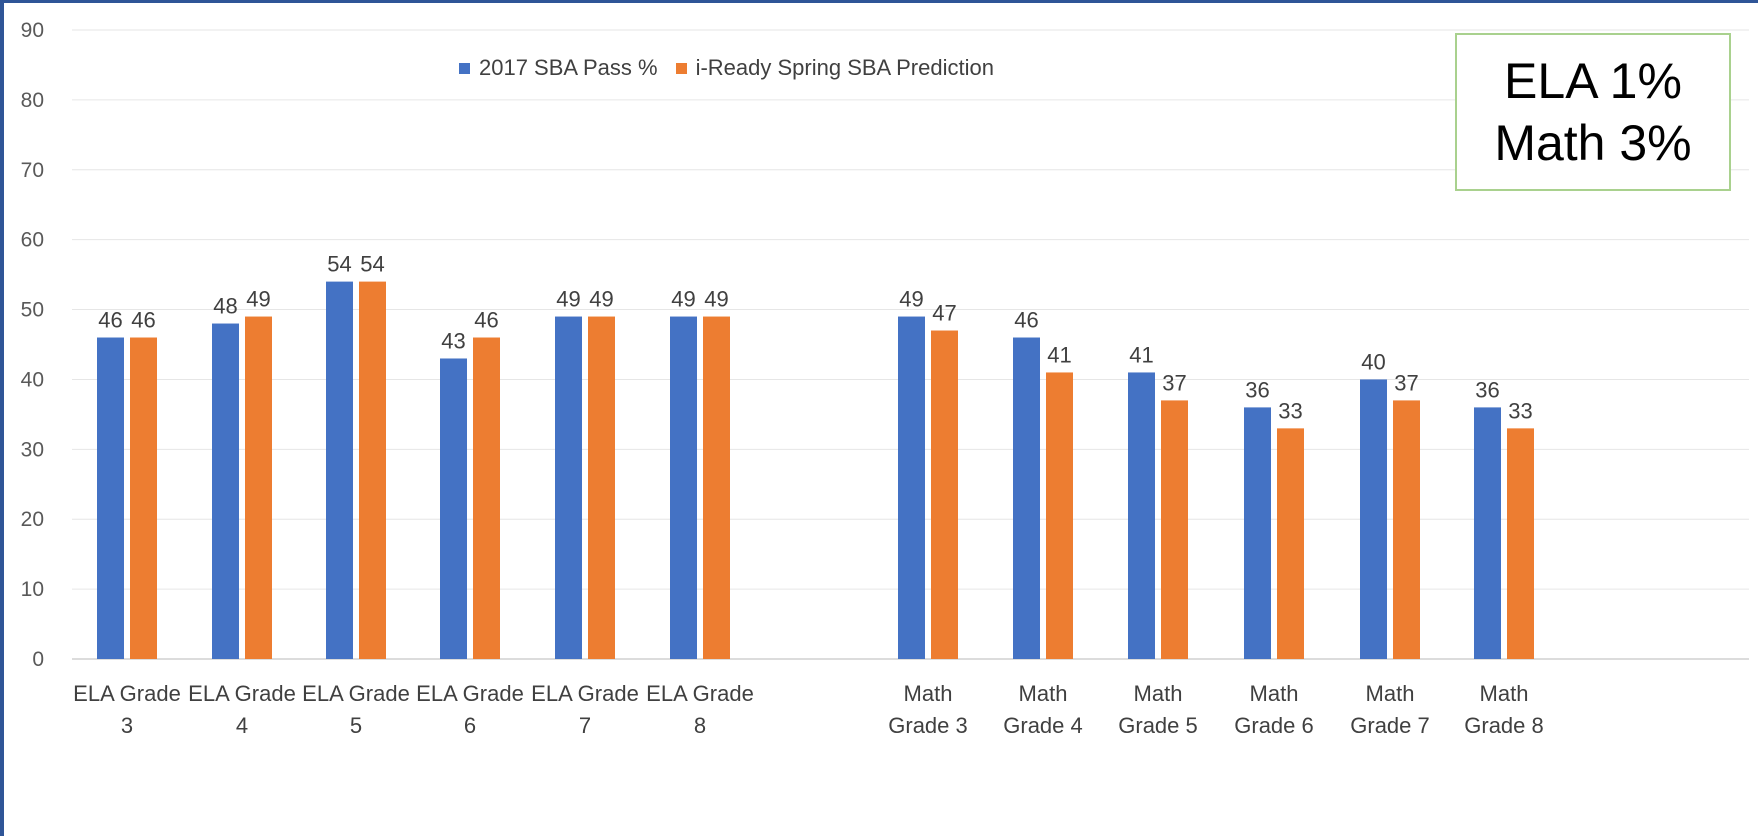  Describe the element at coordinates (1406, 382) in the screenshot. I see `data-label-s2-11: 37` at that location.